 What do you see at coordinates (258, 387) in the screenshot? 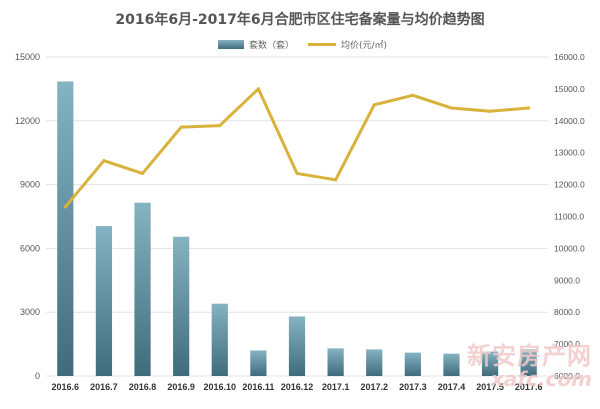
I see `category-label: 2016.11` at bounding box center [258, 387].